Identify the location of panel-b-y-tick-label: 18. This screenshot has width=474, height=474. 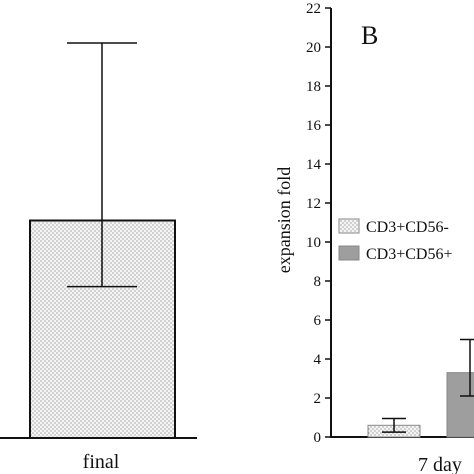
(313, 87).